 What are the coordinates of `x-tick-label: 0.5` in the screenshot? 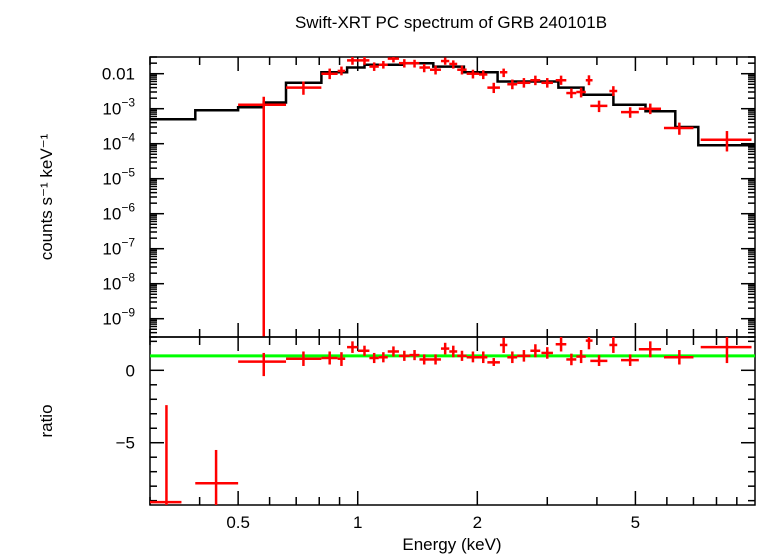 It's located at (238, 522).